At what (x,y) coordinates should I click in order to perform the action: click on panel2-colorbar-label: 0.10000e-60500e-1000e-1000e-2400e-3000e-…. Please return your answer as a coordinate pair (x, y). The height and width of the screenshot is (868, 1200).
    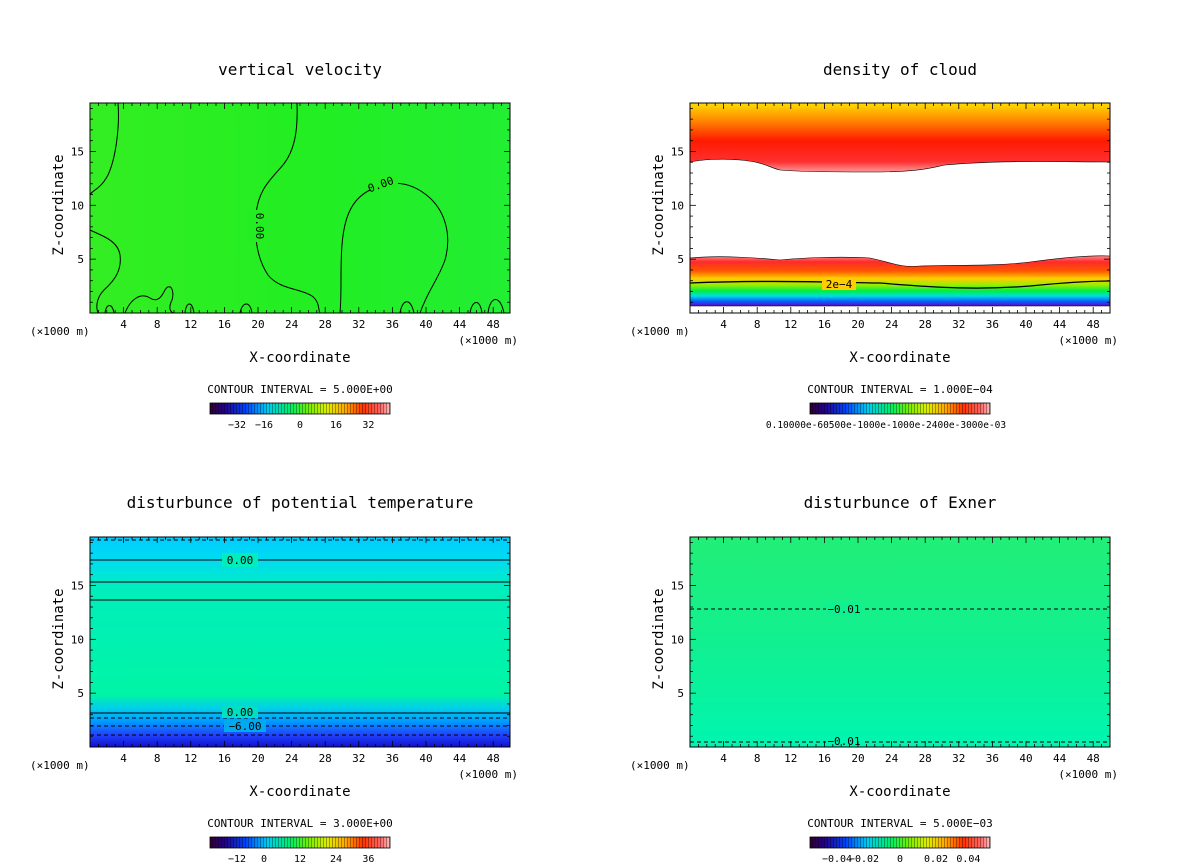
    Looking at the image, I should click on (886, 425).